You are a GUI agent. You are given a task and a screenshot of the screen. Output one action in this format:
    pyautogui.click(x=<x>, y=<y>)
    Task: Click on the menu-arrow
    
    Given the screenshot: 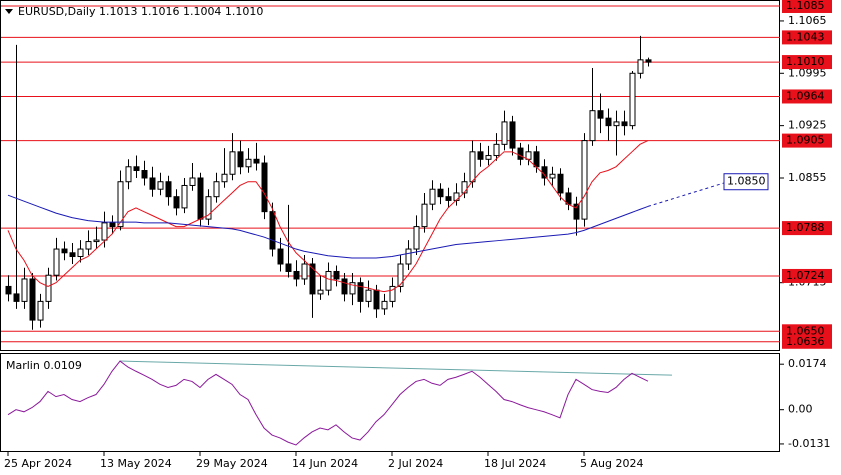 What is the action you would take?
    pyautogui.click(x=9, y=11)
    